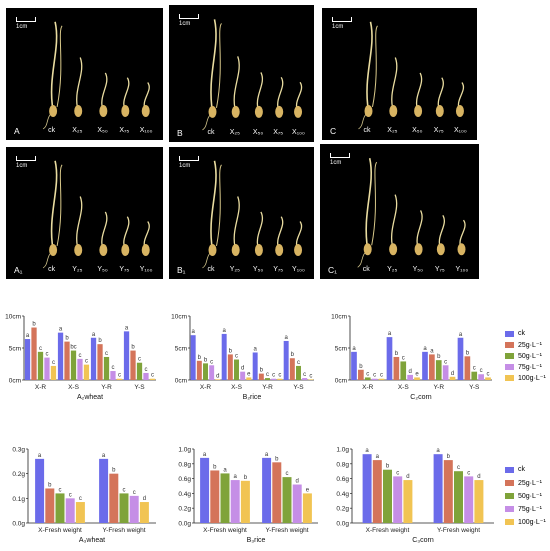 The width and height of the screenshot is (550, 551). What do you see at coordinates (124, 269) in the screenshot?
I see `treatment-label: Y₇₅` at bounding box center [124, 269].